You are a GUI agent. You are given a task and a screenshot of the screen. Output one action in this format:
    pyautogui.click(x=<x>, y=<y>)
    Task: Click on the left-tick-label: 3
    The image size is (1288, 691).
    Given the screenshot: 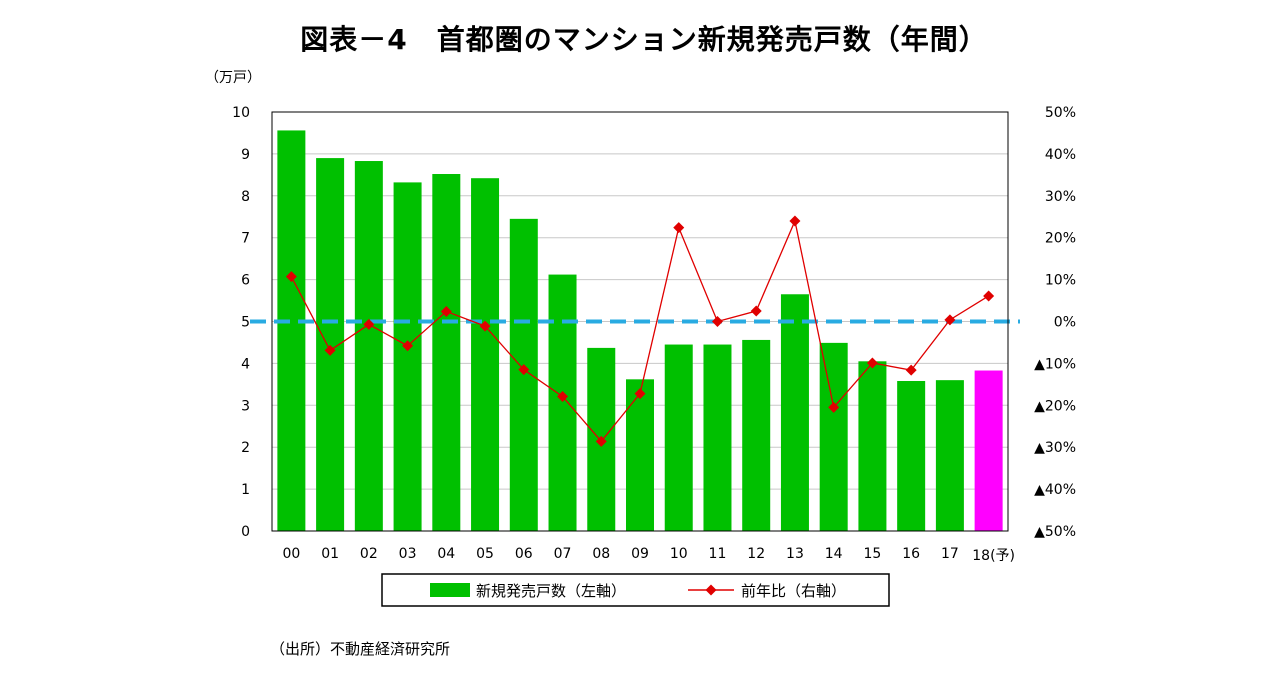 What is the action you would take?
    pyautogui.click(x=245, y=406)
    